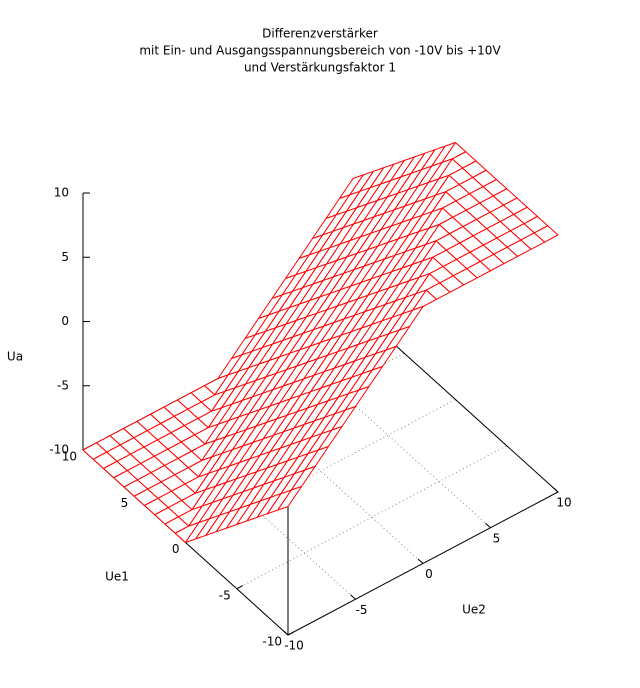 Image resolution: width=640 pixels, height=688 pixels. I want to click on x-tick-label: -10, so click(272, 642).